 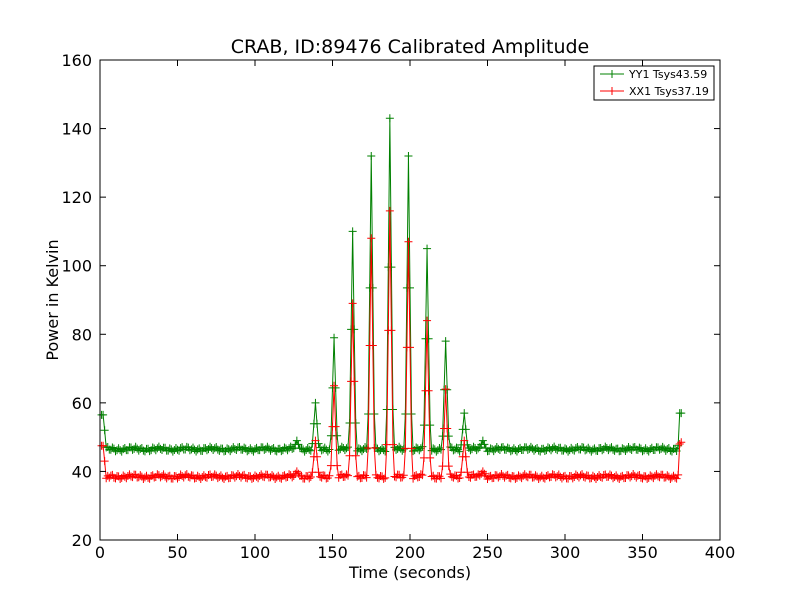 I want to click on y-tick-label: 60, so click(x=82, y=403).